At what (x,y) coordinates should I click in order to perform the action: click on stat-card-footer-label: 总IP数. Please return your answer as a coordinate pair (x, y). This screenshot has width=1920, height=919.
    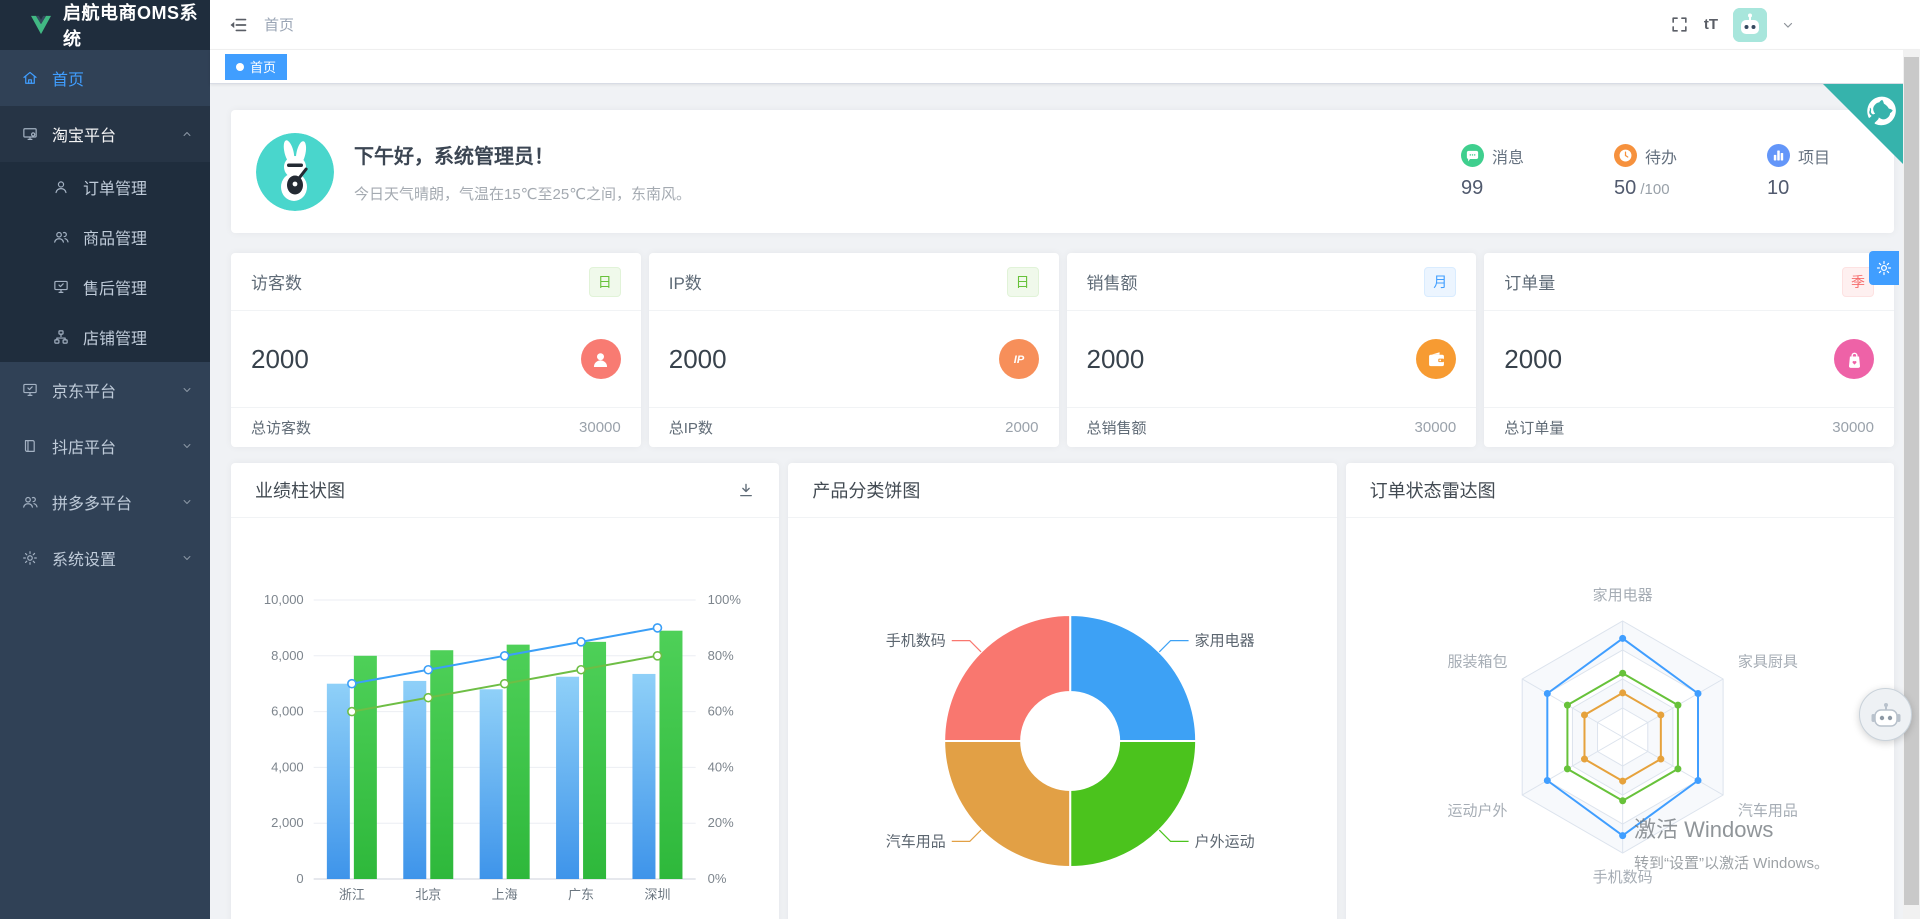
    Looking at the image, I should click on (690, 428).